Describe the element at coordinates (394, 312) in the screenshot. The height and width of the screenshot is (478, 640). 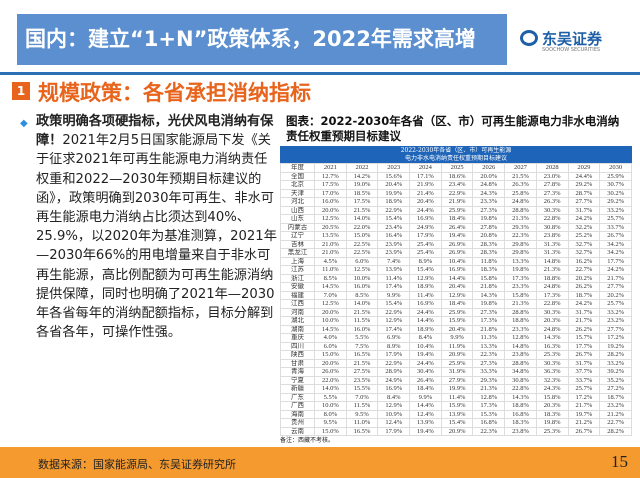
I see `table-cell: 22.9%` at that location.